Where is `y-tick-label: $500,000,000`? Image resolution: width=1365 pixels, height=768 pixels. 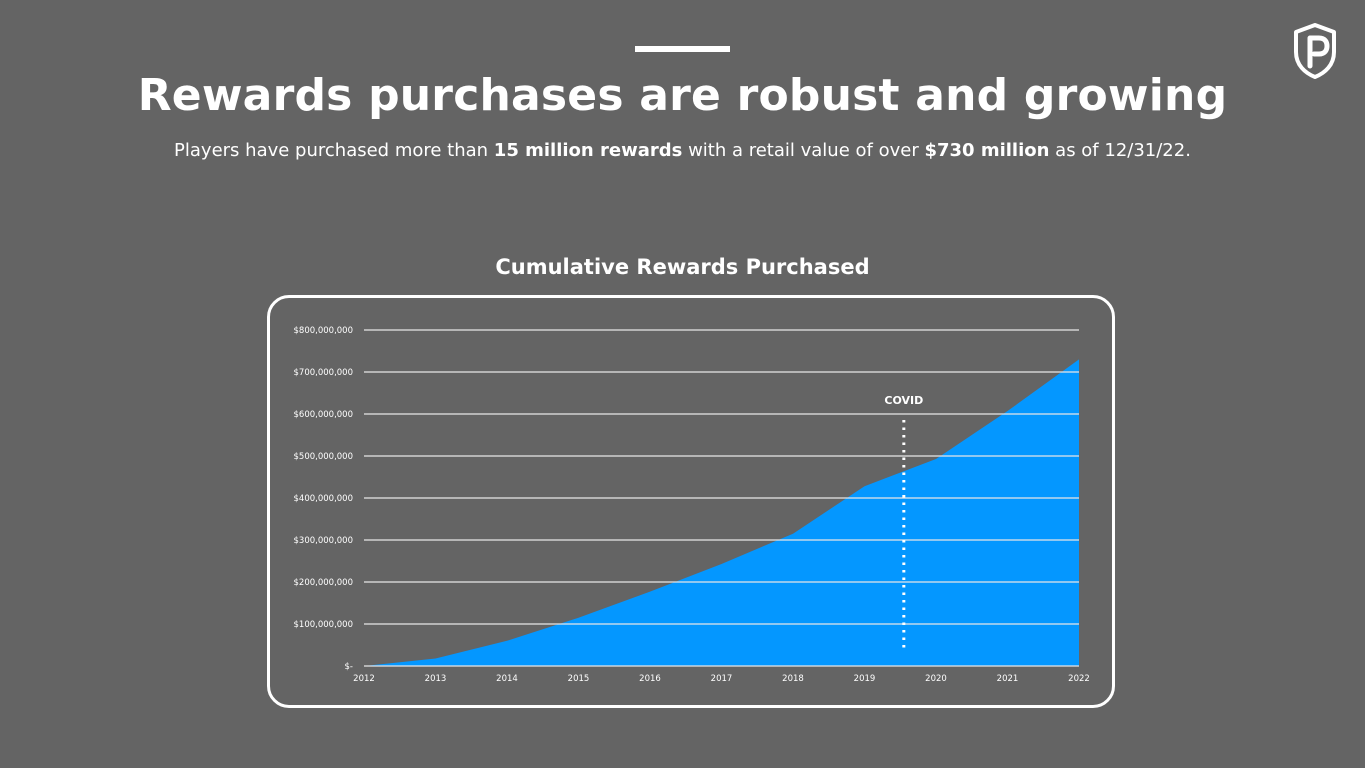 y-tick-label: $500,000,000 is located at coordinates (323, 457).